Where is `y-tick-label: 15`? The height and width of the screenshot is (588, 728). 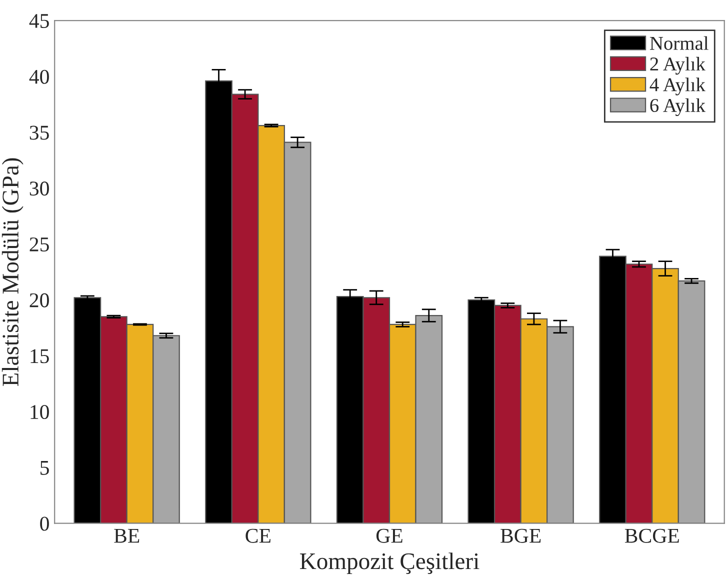
y-tick-label: 15 is located at coordinates (39, 356).